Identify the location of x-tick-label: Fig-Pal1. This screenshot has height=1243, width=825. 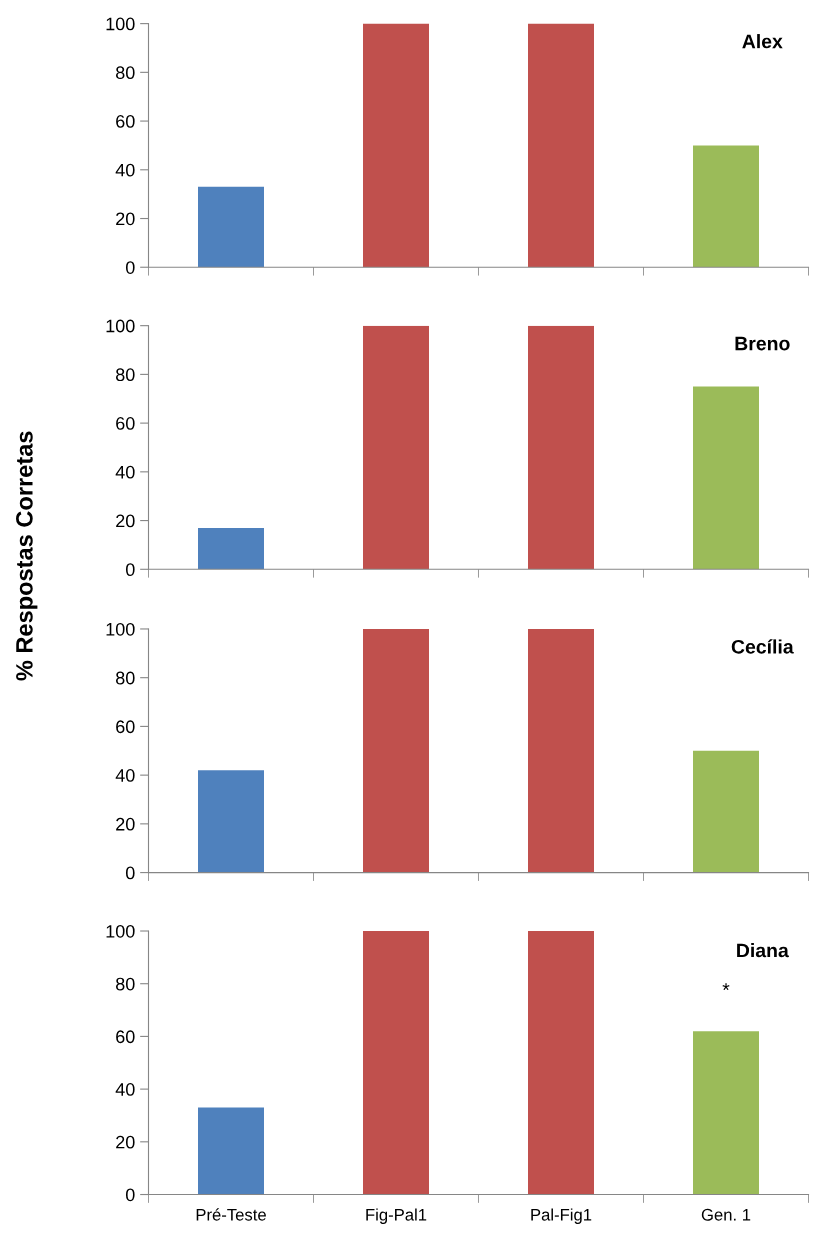
(396, 1216).